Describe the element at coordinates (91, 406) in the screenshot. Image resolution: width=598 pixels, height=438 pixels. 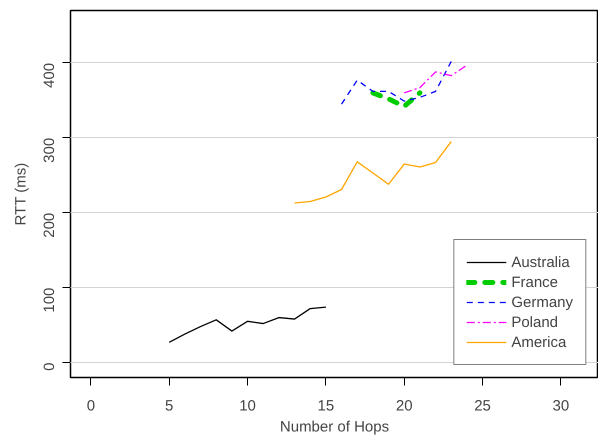
I see `x-tick-label: 0` at that location.